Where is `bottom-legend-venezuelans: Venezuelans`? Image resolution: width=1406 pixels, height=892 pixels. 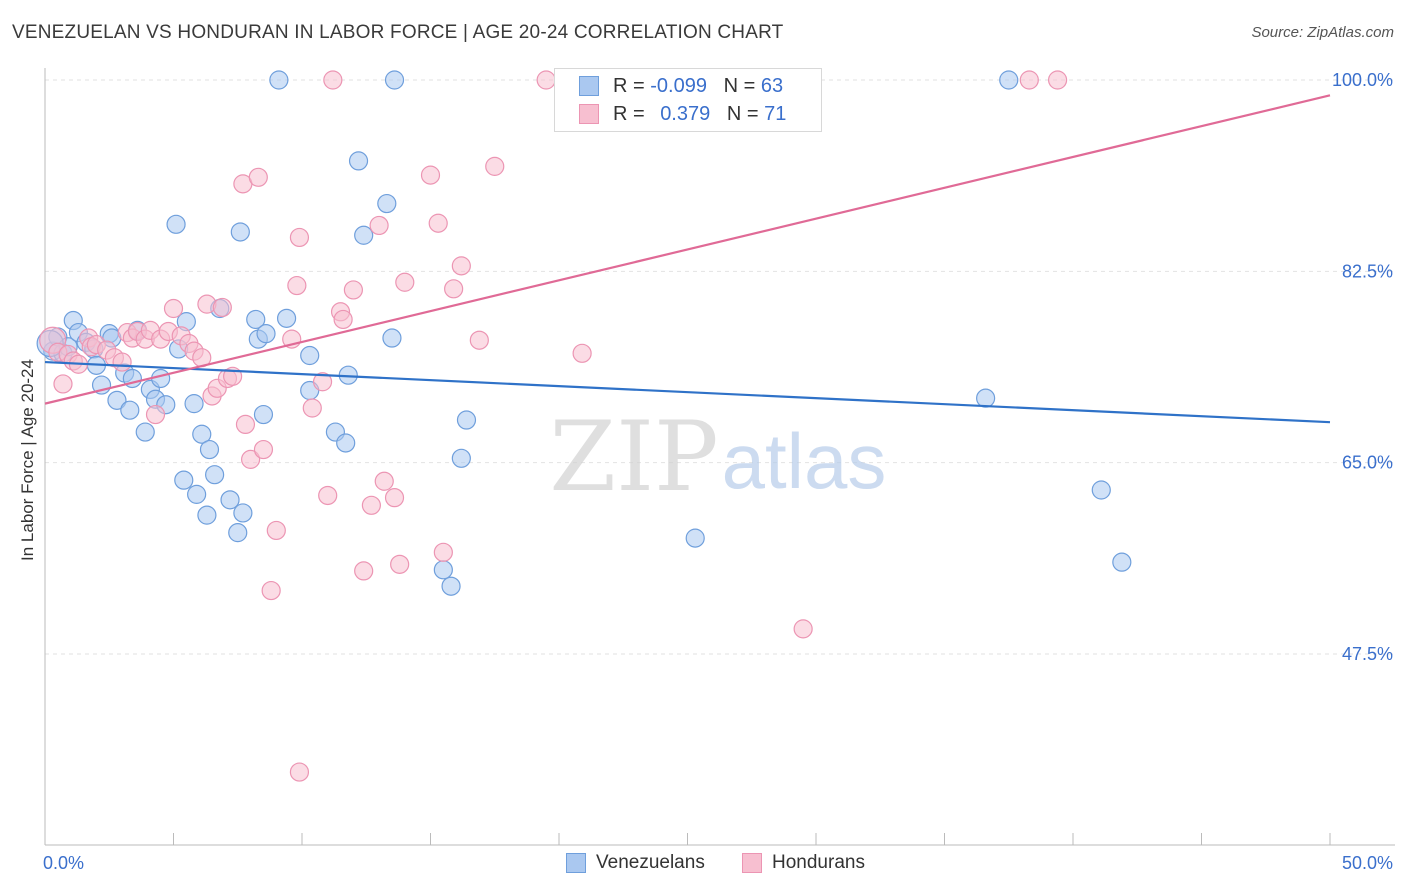 bottom-legend-venezuelans: Venezuelans is located at coordinates (635, 863).